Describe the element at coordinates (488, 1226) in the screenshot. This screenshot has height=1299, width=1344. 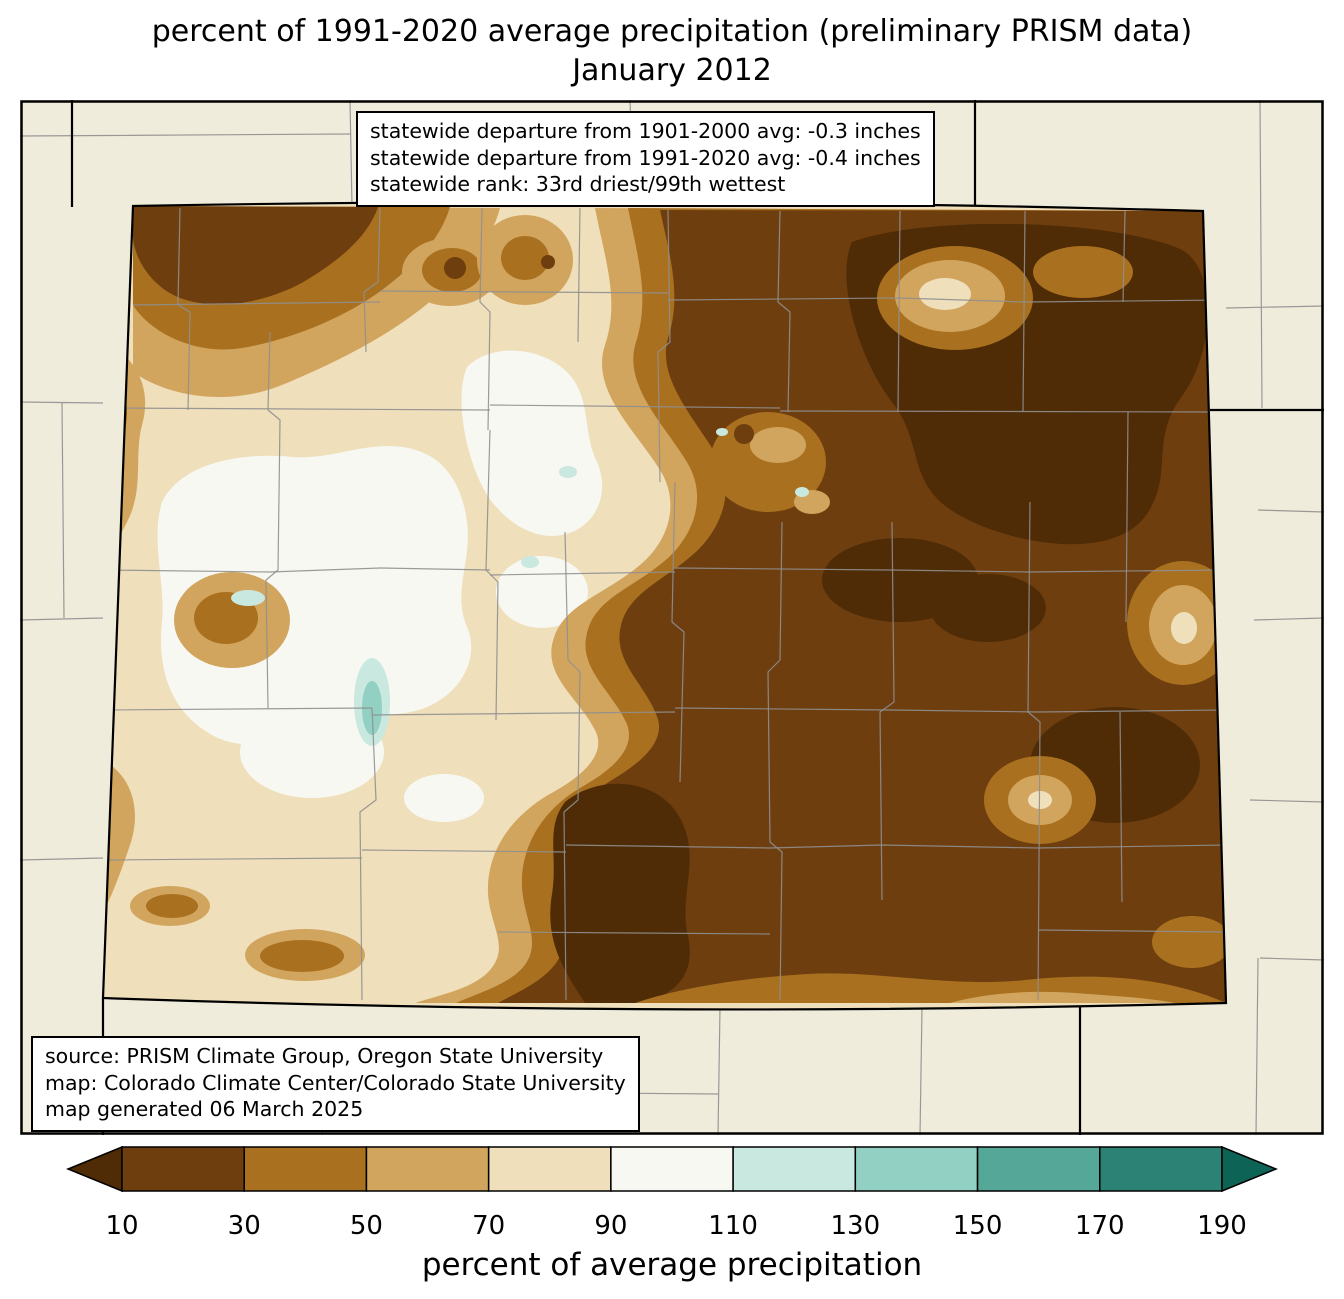
I see `colorbar-tick-label: 70` at that location.